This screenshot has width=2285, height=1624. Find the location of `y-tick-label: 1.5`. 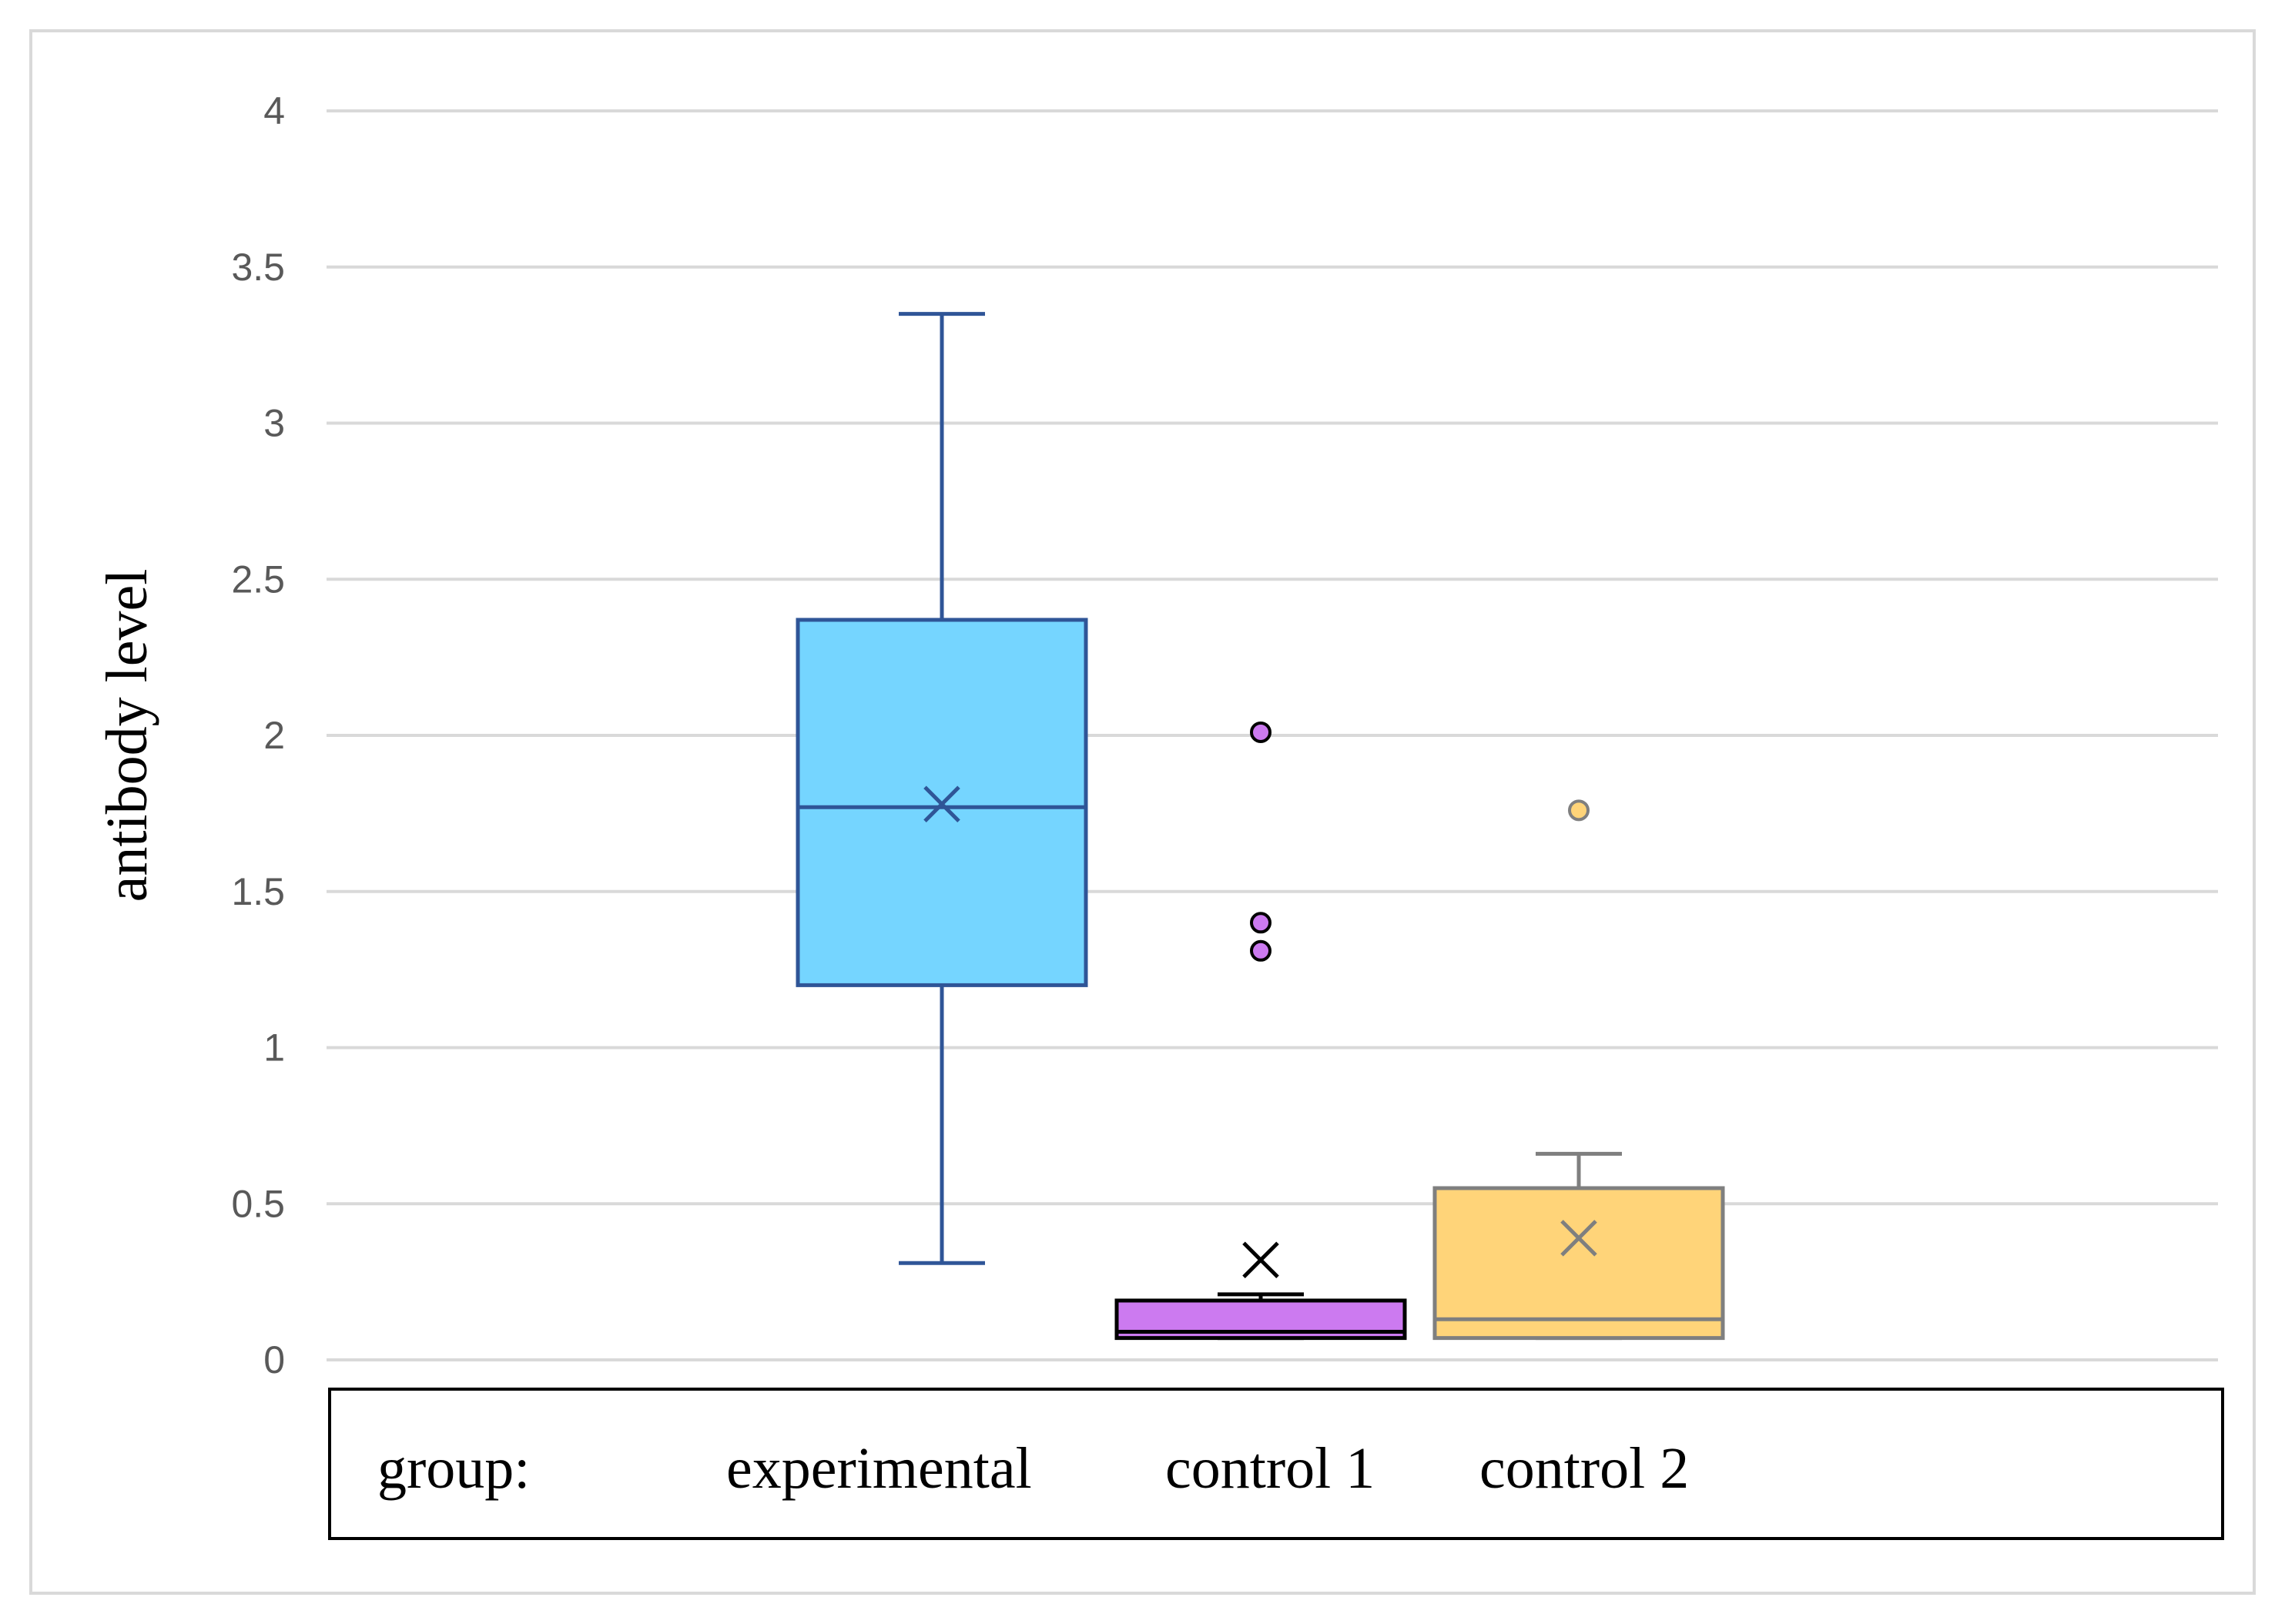

y-tick-label: 1.5 is located at coordinates (258, 891).